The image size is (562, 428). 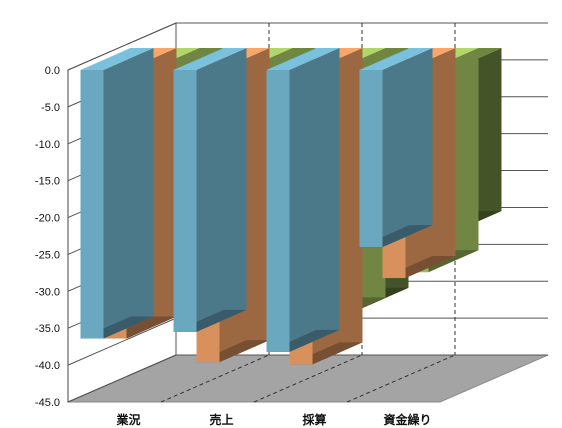 I want to click on x-axis-labels: 業況 売上 採算 資金繰り, so click(x=273, y=419).